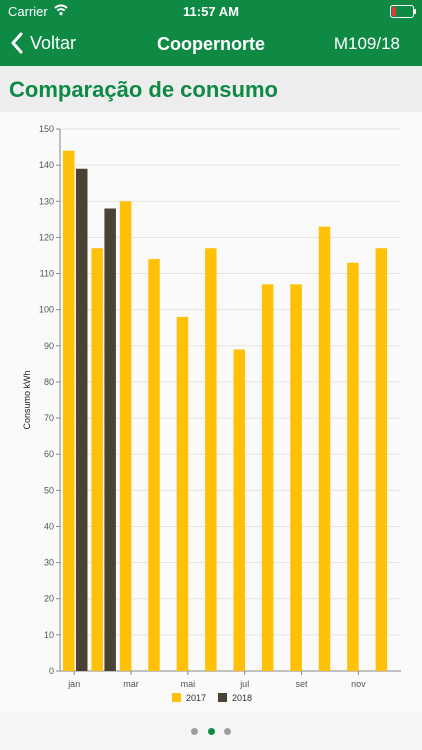 The image size is (422, 750). What do you see at coordinates (302, 684) in the screenshot?
I see `x-tick-label: set` at bounding box center [302, 684].